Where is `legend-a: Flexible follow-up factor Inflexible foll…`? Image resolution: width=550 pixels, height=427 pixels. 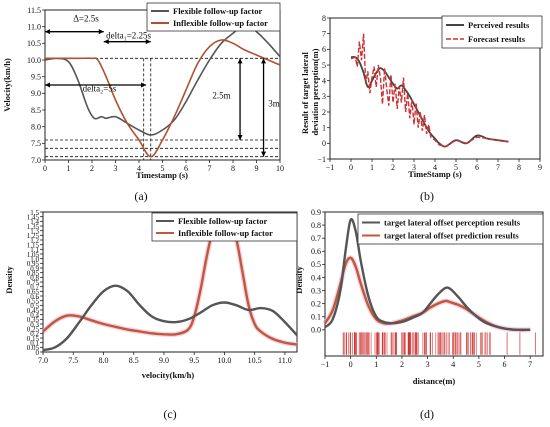 legend-a: Flexible follow-up factor Inflexible foll… is located at coordinates (213, 17).